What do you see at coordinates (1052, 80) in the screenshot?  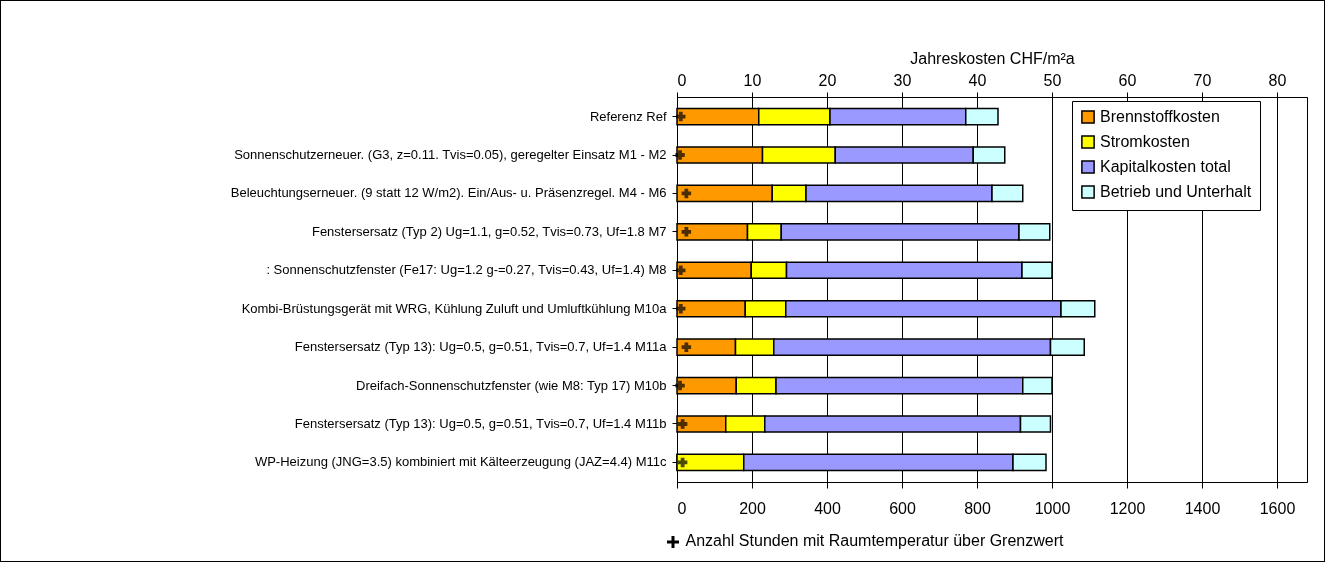 I see `x2-tick-label: 50` at bounding box center [1052, 80].